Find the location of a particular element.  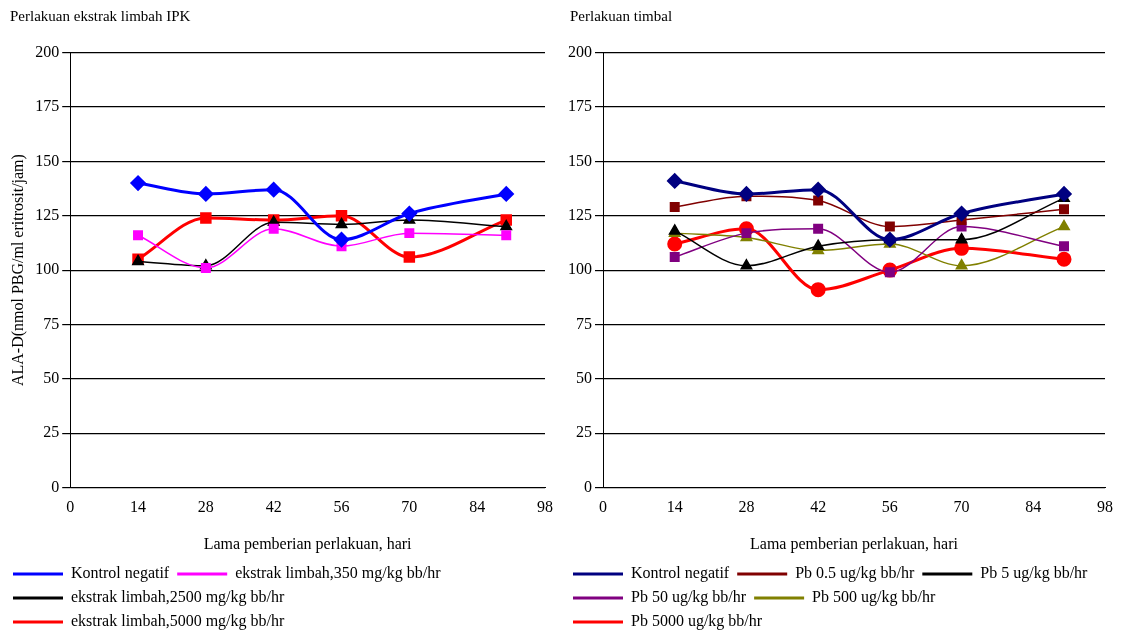

chart-title: Perlakuan timbal is located at coordinates (621, 16).